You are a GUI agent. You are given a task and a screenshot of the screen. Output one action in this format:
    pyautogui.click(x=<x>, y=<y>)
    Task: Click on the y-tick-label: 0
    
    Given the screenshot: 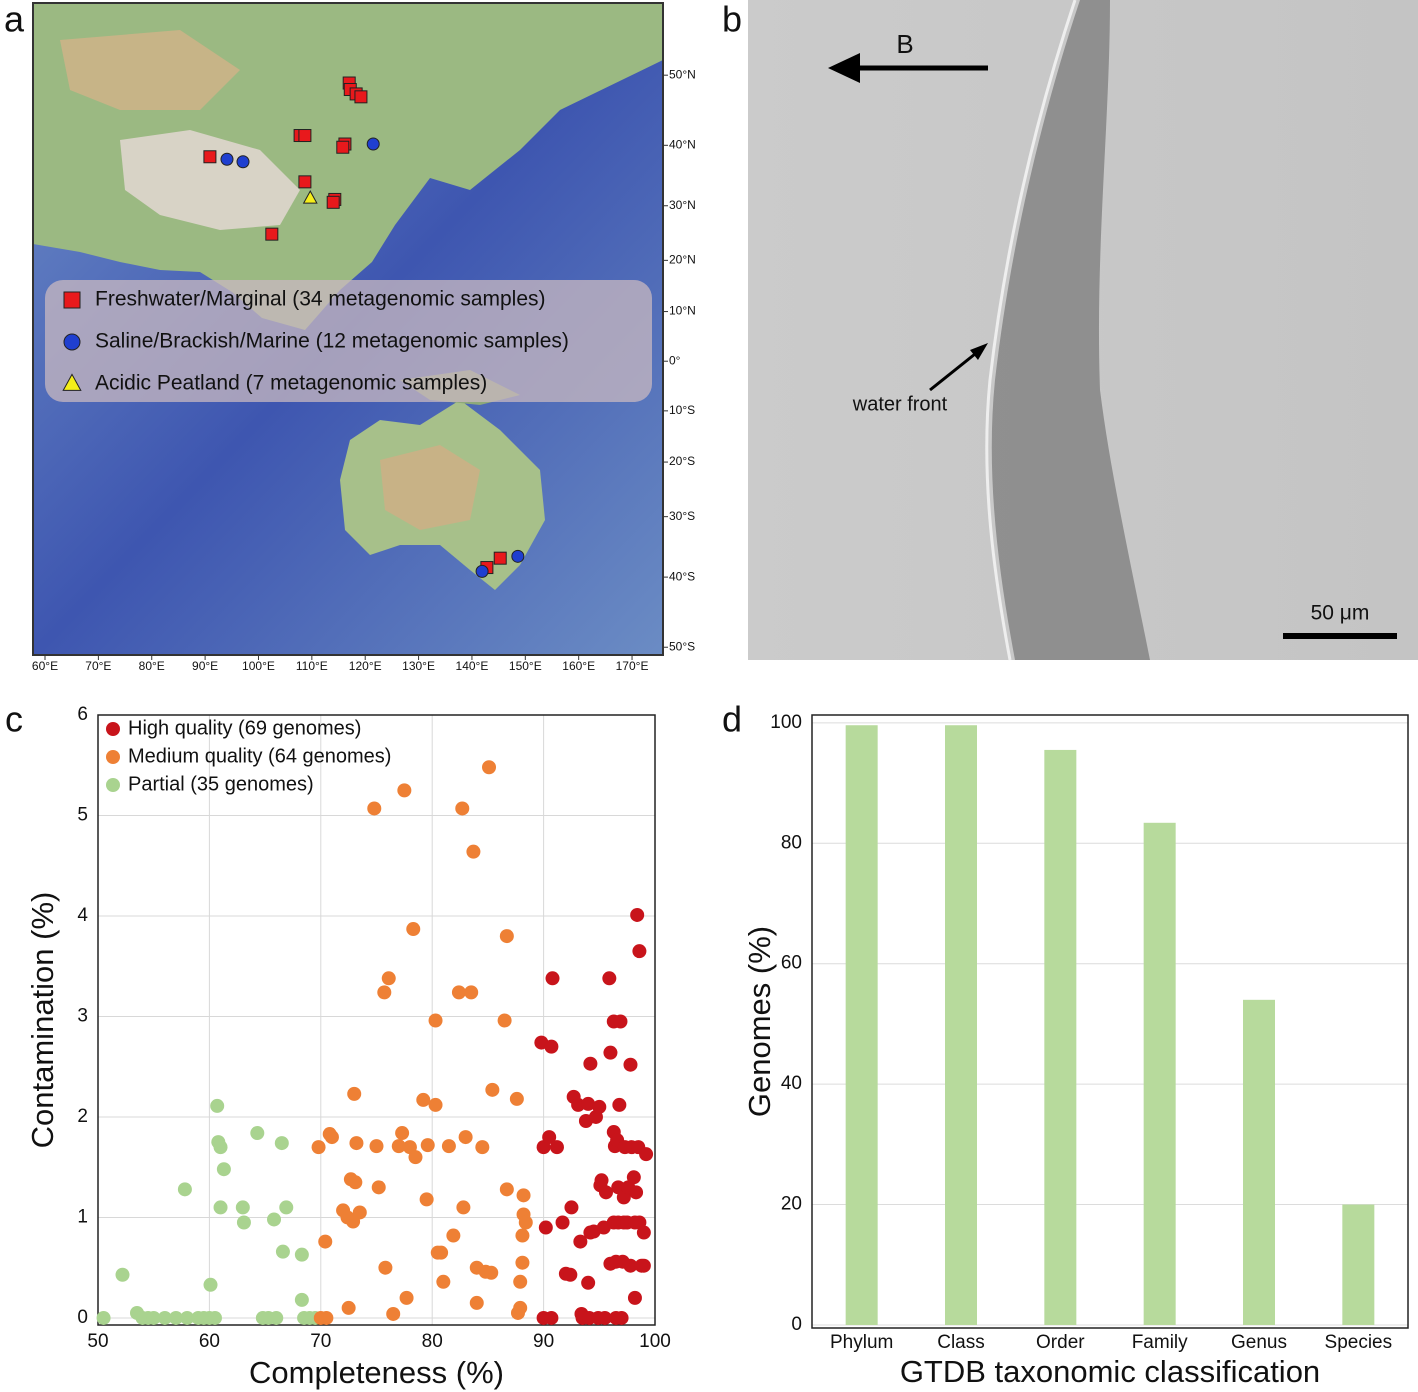 What is the action you would take?
    pyautogui.click(x=796, y=1324)
    